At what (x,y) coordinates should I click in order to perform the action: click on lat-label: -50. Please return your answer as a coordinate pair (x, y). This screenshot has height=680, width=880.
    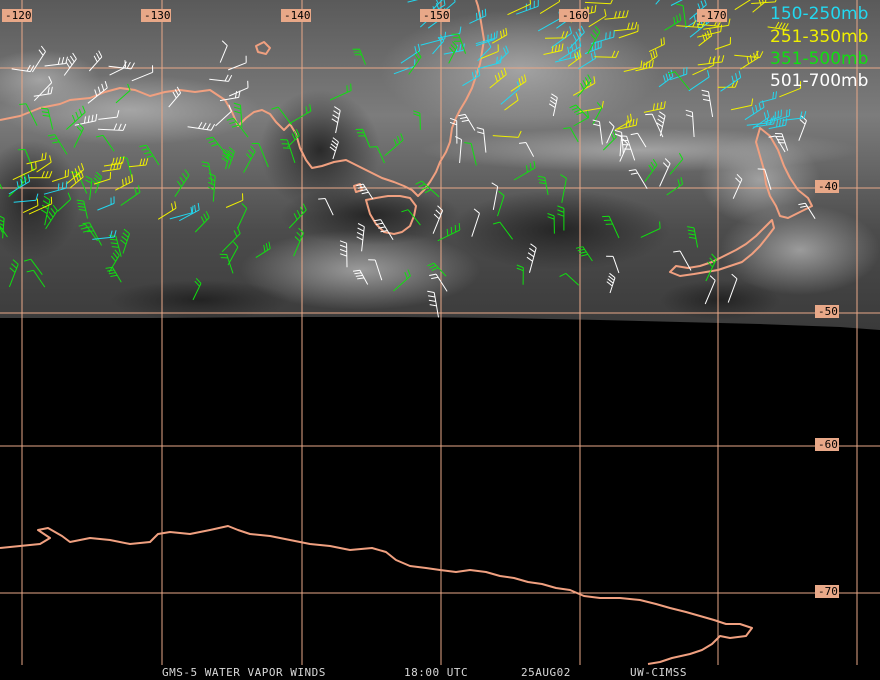
    Looking at the image, I should click on (828, 311).